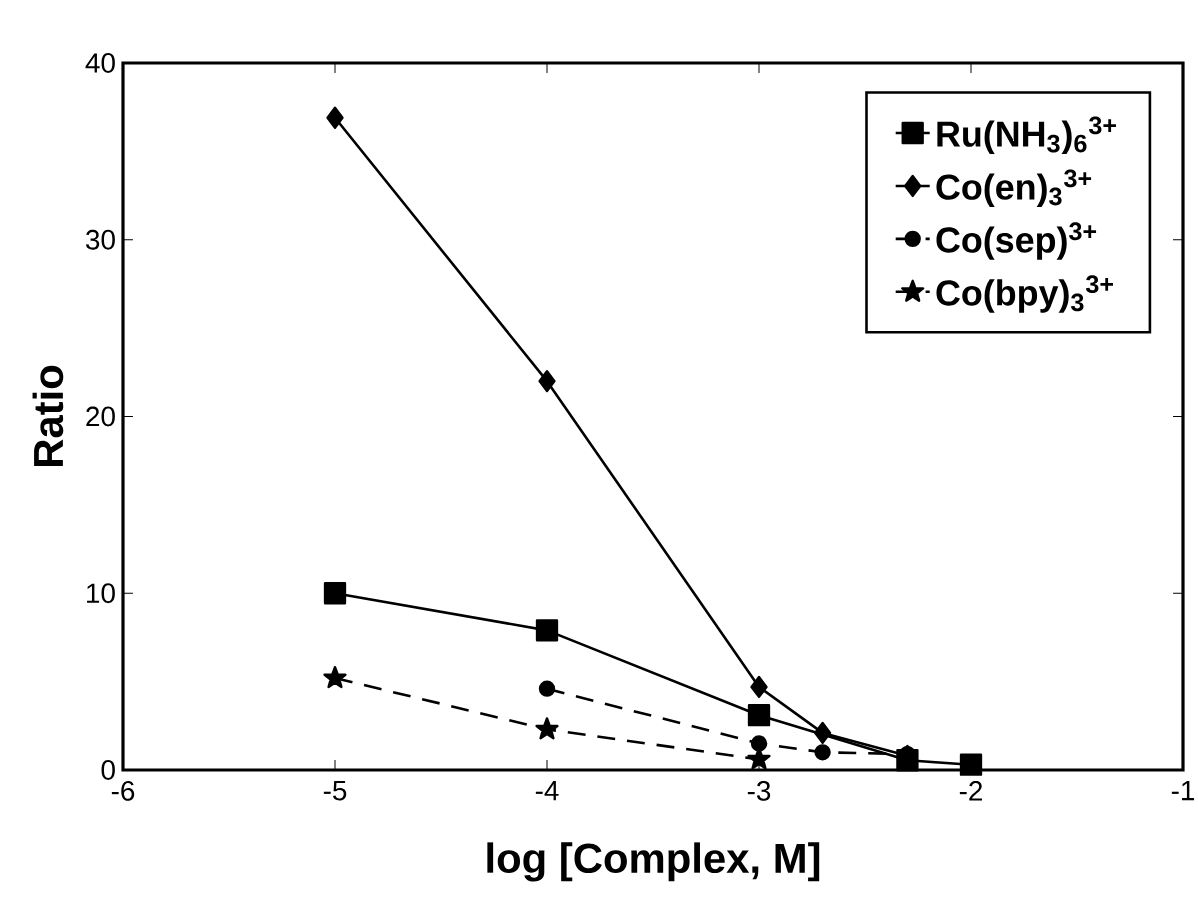 The width and height of the screenshot is (1198, 902). Describe the element at coordinates (108, 770) in the screenshot. I see `y-tick-label: 0` at that location.